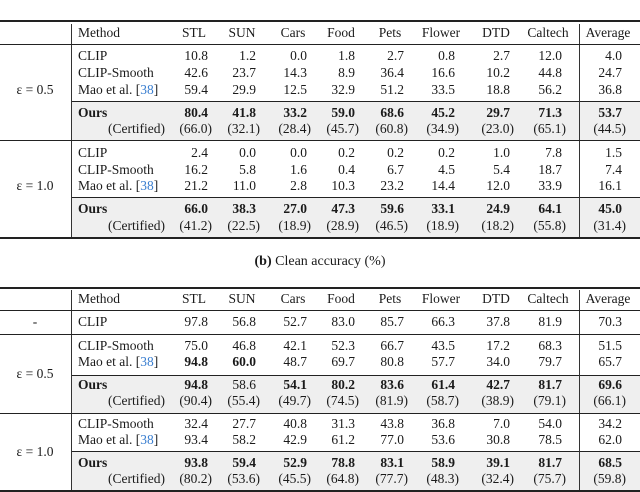 The height and width of the screenshot is (492, 640). Describe the element at coordinates (610, 89) in the screenshot. I see `cell-average: 36.8` at that location.